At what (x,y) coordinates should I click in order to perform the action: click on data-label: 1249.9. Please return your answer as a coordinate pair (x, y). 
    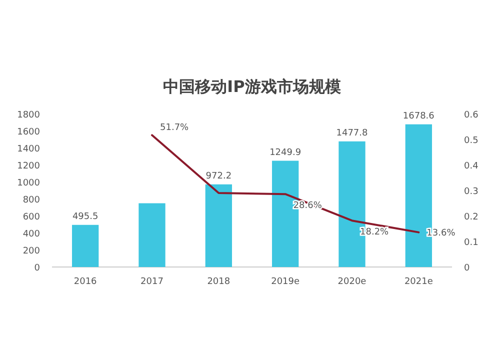
    Looking at the image, I should click on (286, 153).